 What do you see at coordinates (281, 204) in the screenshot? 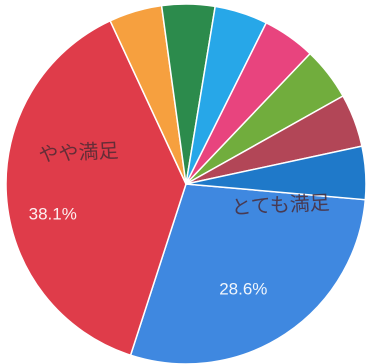
I see `slice-annotation-1: とても満足` at bounding box center [281, 204].